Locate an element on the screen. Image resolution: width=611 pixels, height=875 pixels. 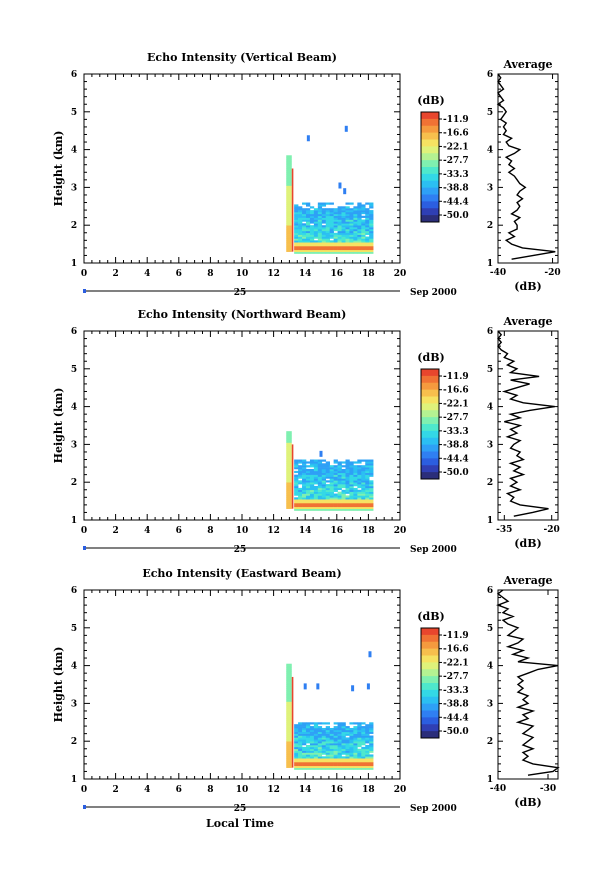
colorbar-label: -16.6 is located at coordinates (456, 650).